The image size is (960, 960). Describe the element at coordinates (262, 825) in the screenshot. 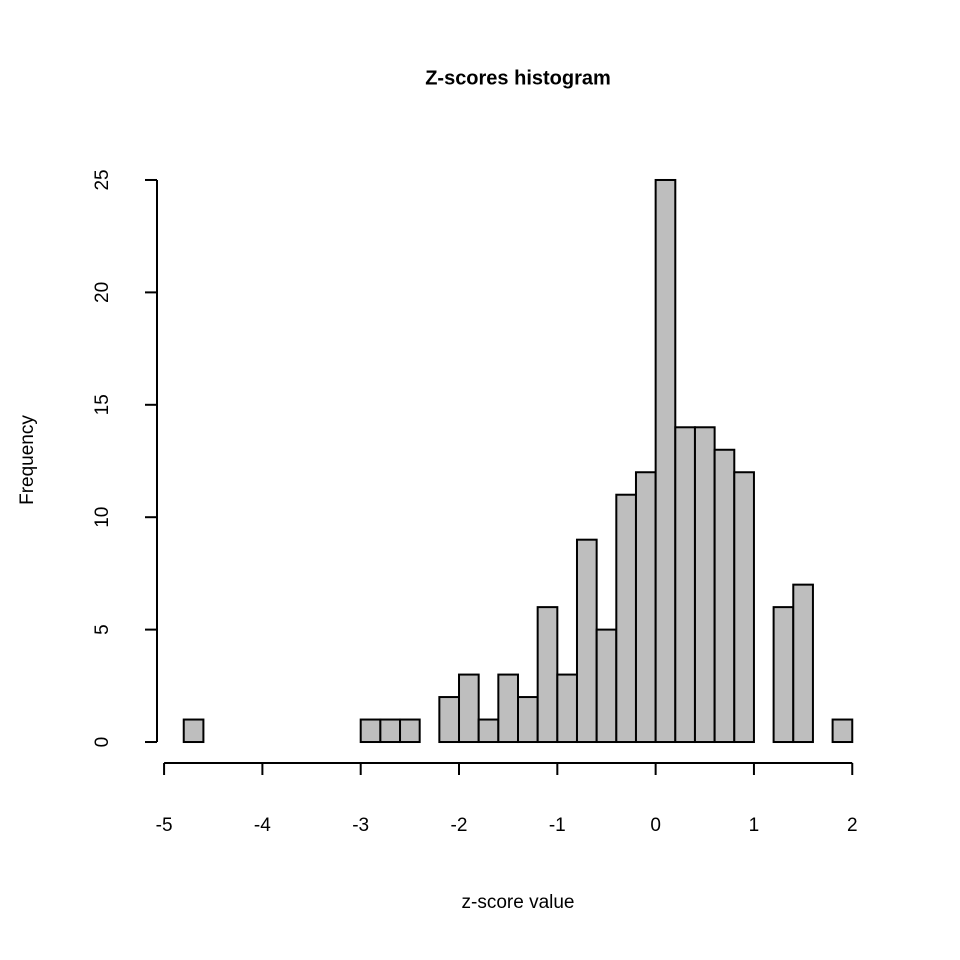

I see `x-tick-label: -4` at that location.